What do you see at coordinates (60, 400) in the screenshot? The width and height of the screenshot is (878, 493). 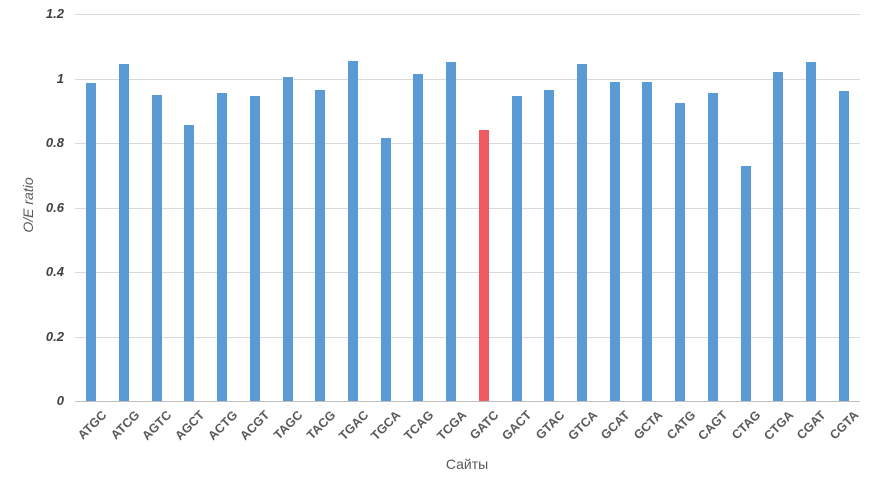 I see `y-tick-label-0: 0` at bounding box center [60, 400].